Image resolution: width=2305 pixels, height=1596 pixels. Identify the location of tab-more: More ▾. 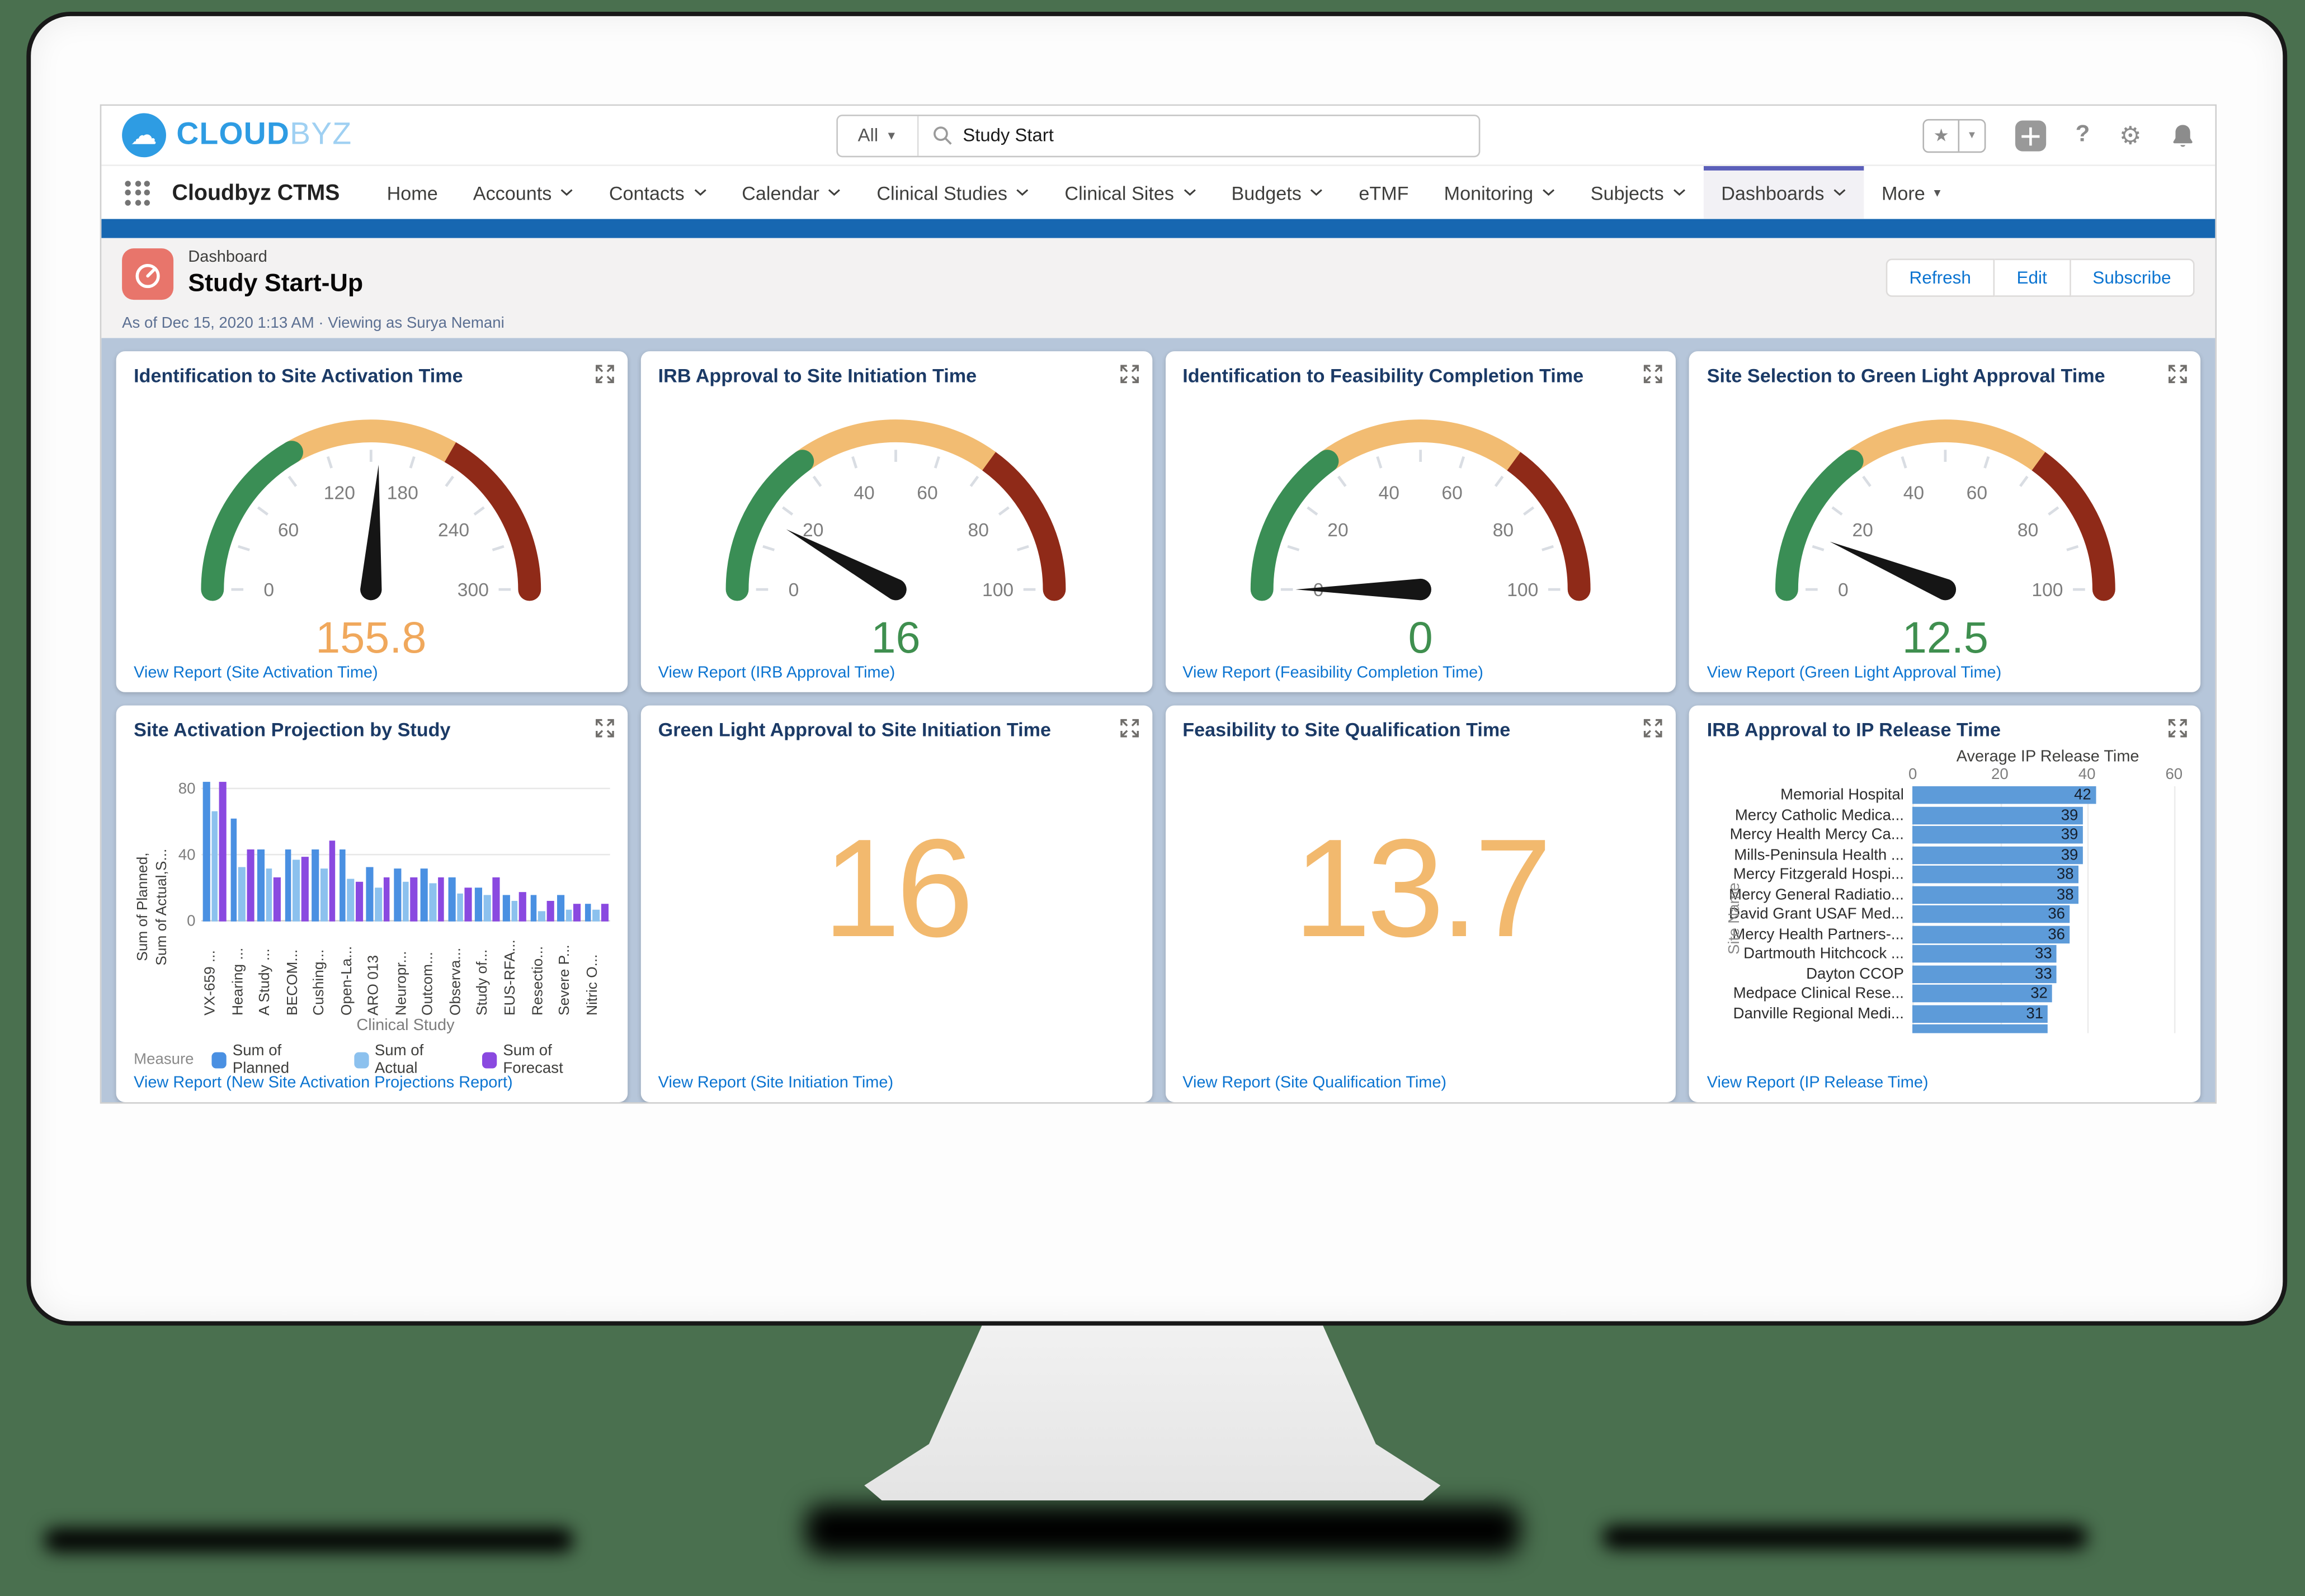
(1911, 192).